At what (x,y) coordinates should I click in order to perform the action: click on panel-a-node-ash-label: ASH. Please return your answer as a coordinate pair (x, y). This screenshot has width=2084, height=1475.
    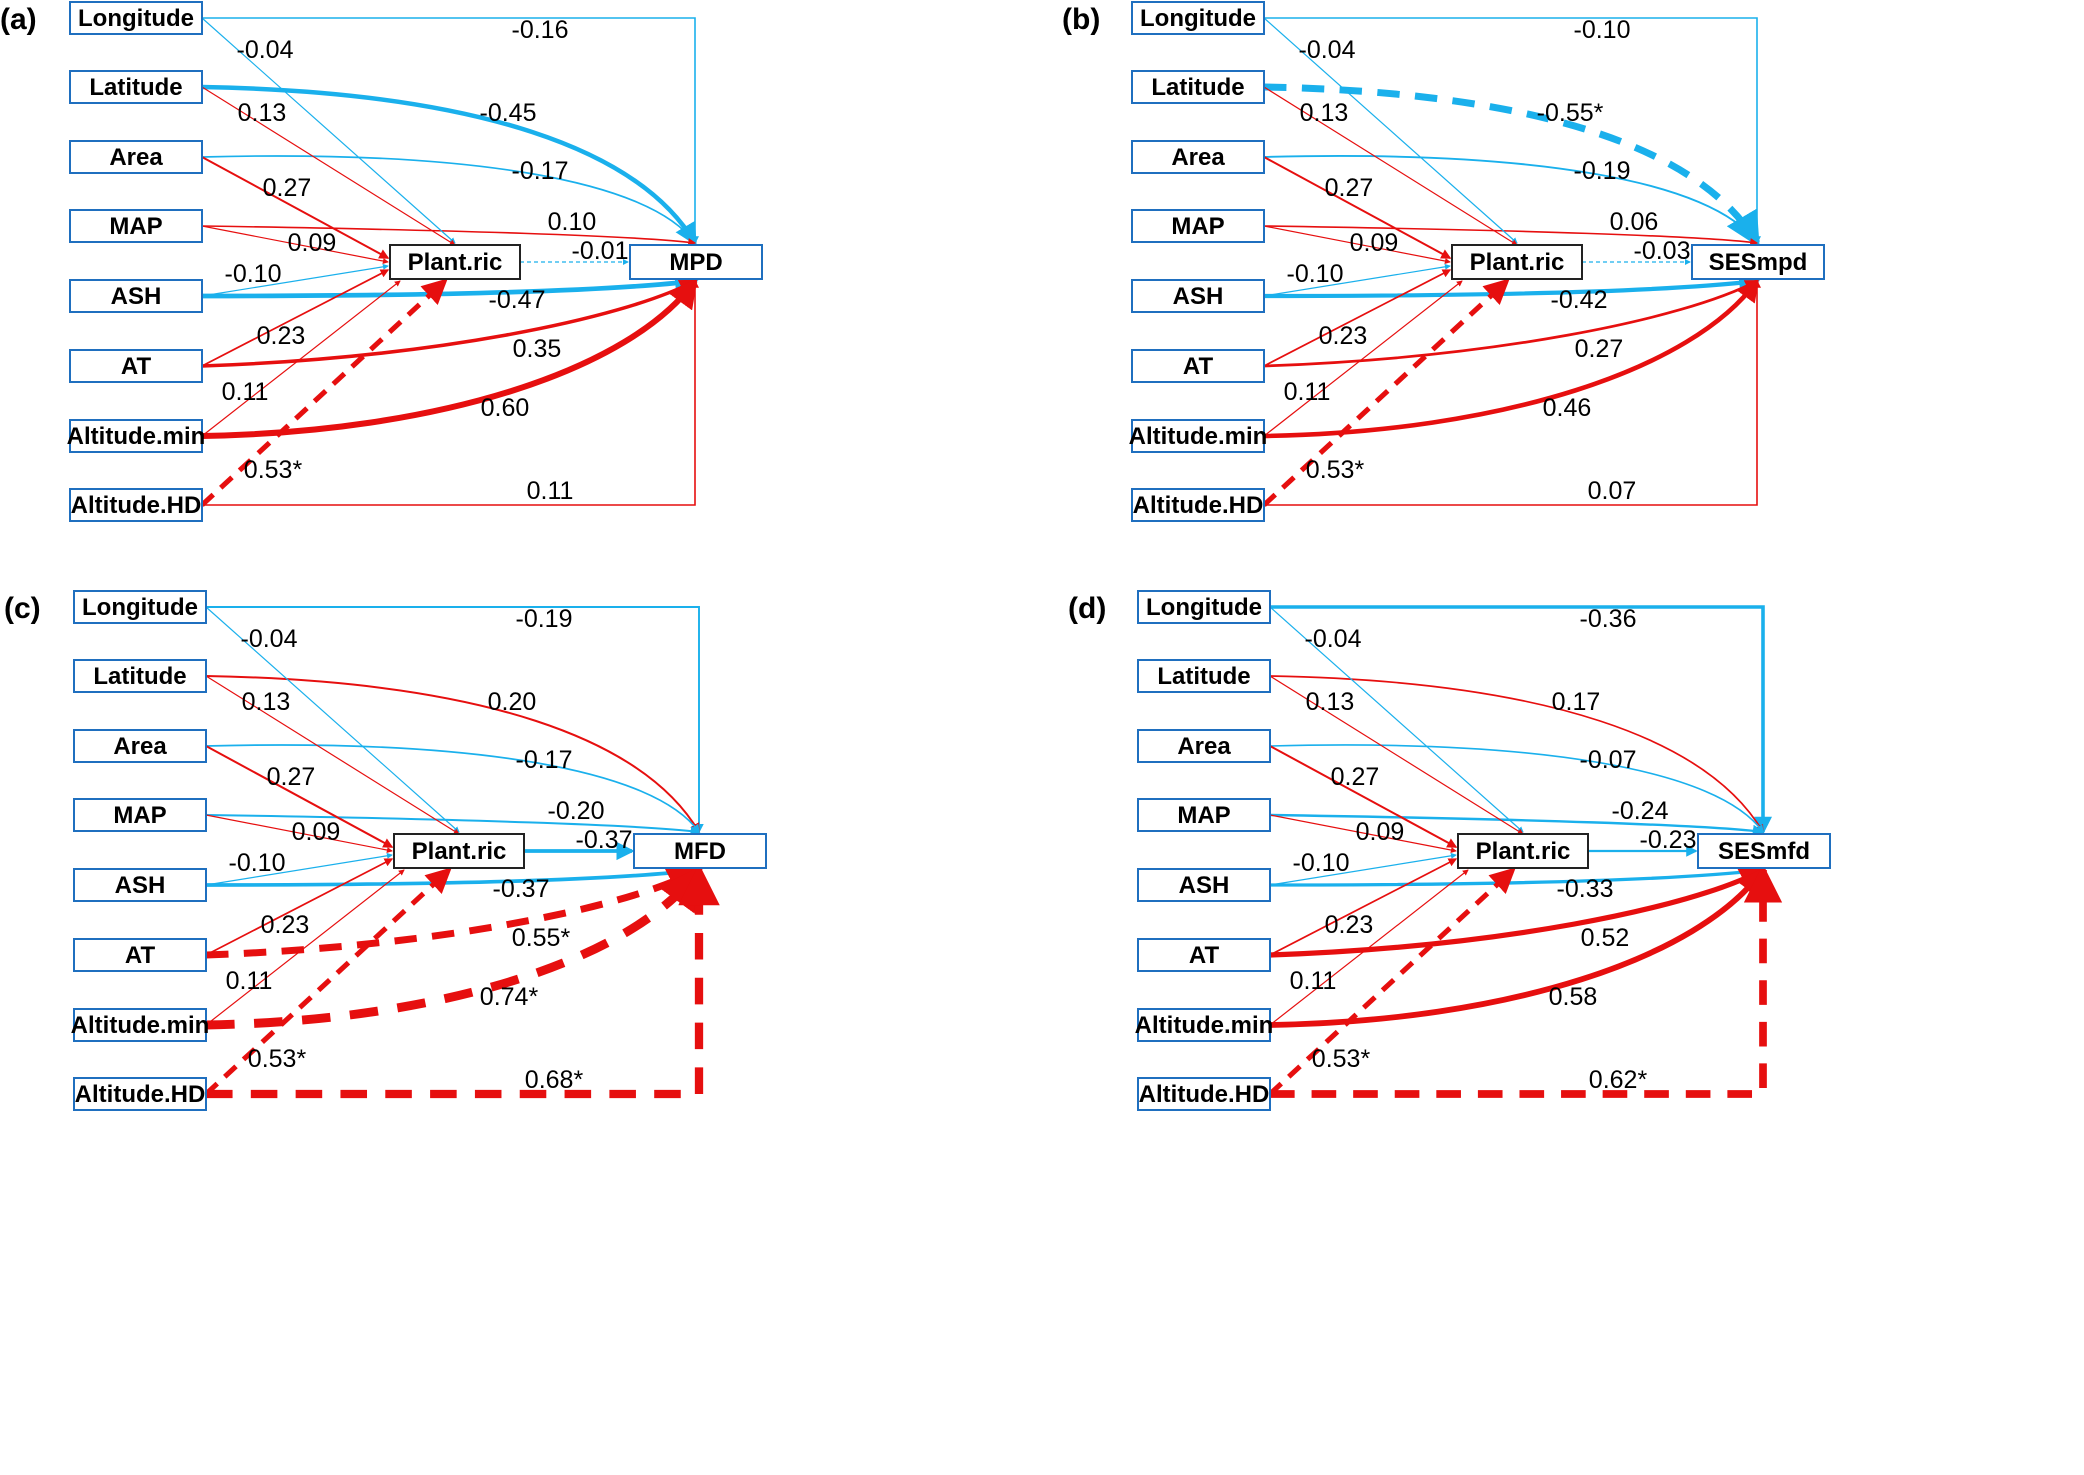
    Looking at the image, I should click on (136, 296).